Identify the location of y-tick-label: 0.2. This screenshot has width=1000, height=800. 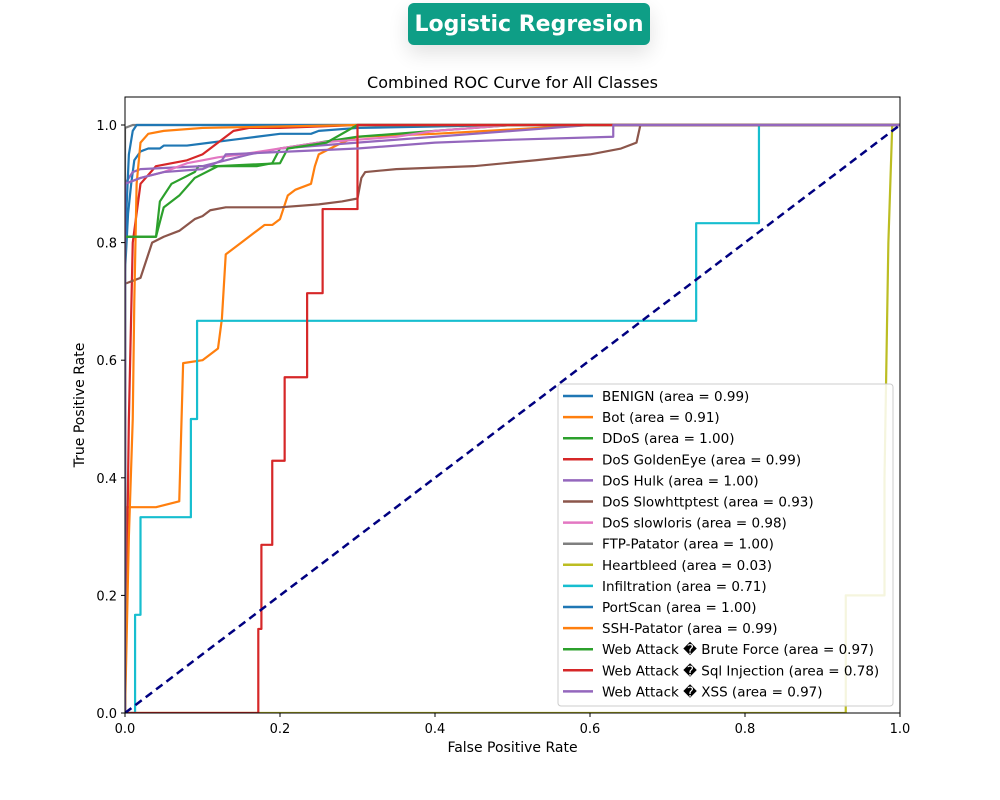
(106, 596).